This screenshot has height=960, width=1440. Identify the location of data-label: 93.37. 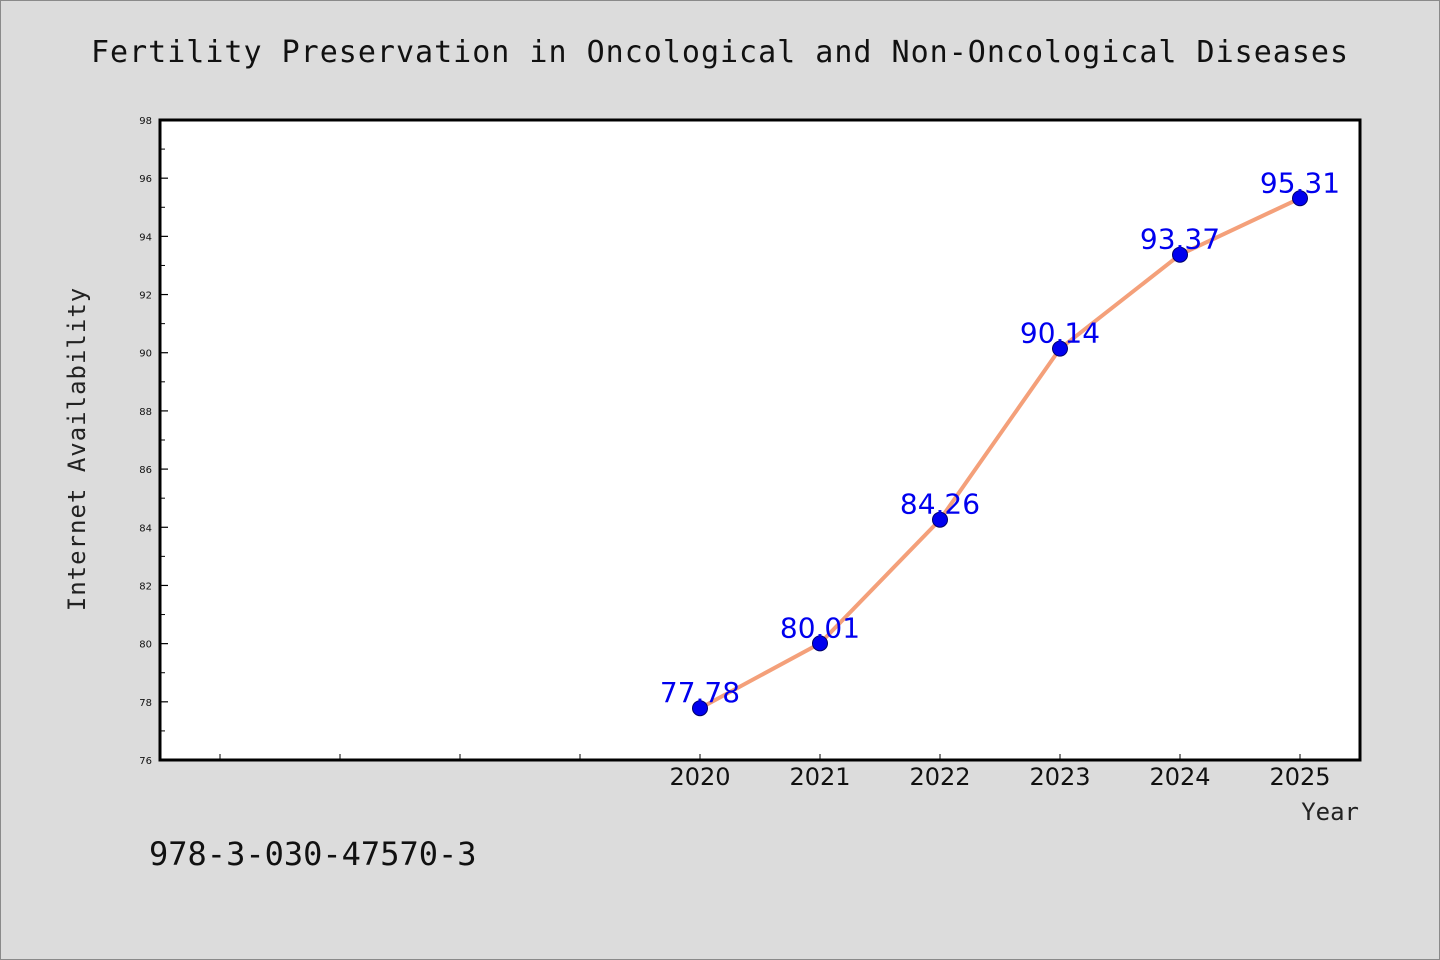
(1180, 239).